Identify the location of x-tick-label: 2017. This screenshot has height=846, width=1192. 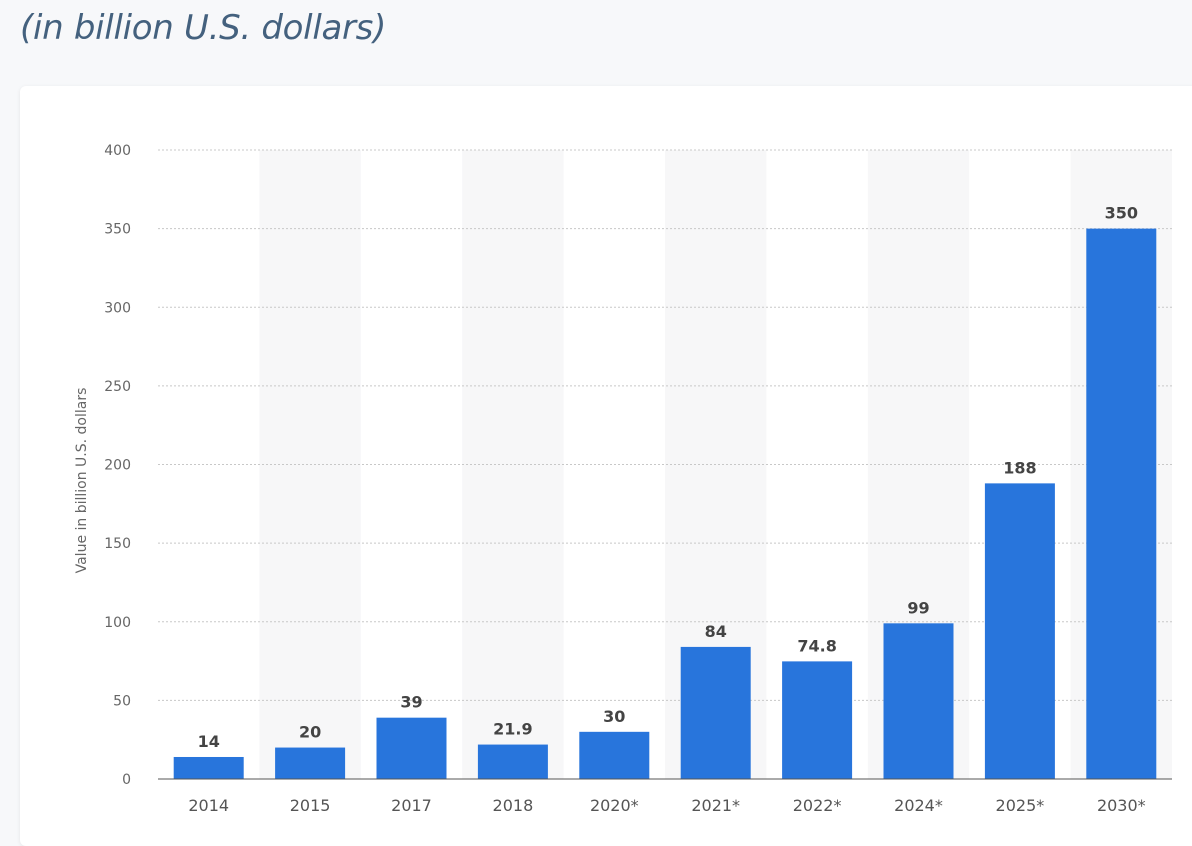
(411, 805).